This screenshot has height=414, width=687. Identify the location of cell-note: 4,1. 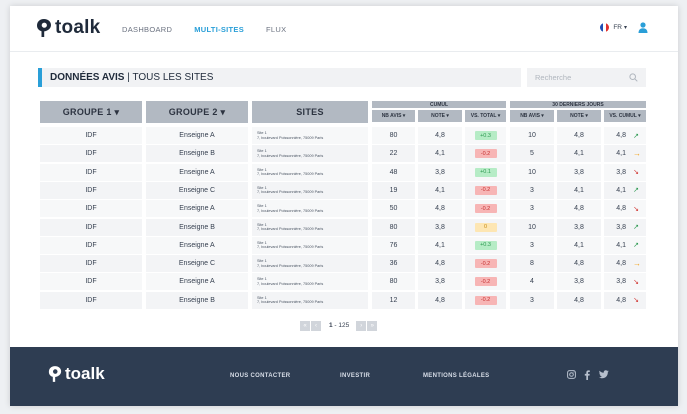
(440, 245).